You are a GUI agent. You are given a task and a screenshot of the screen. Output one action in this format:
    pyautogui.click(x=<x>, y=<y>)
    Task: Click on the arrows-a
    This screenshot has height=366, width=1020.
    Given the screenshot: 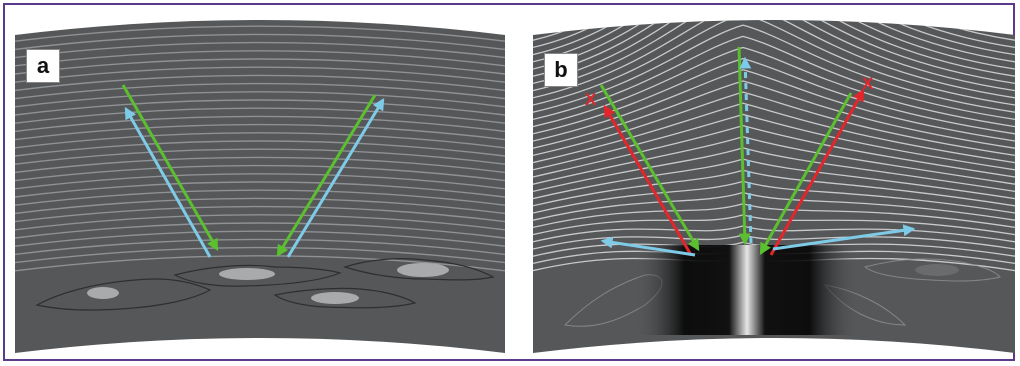 What is the action you would take?
    pyautogui.click(x=253, y=171)
    